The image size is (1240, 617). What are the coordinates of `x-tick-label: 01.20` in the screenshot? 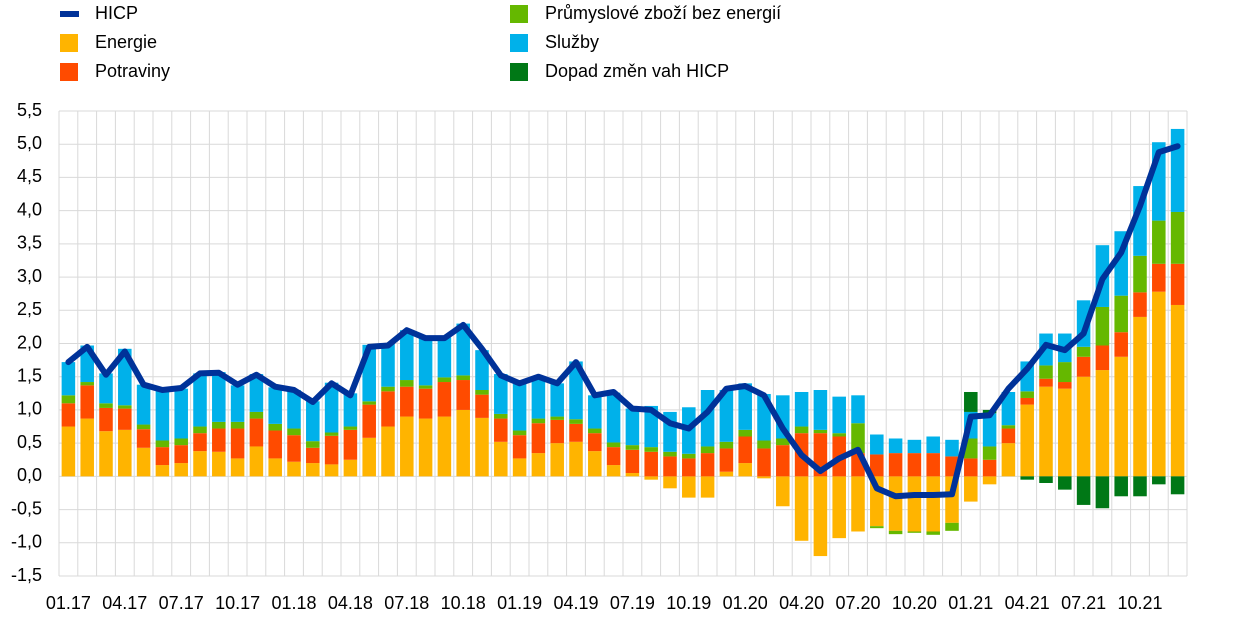 It's located at (745, 603).